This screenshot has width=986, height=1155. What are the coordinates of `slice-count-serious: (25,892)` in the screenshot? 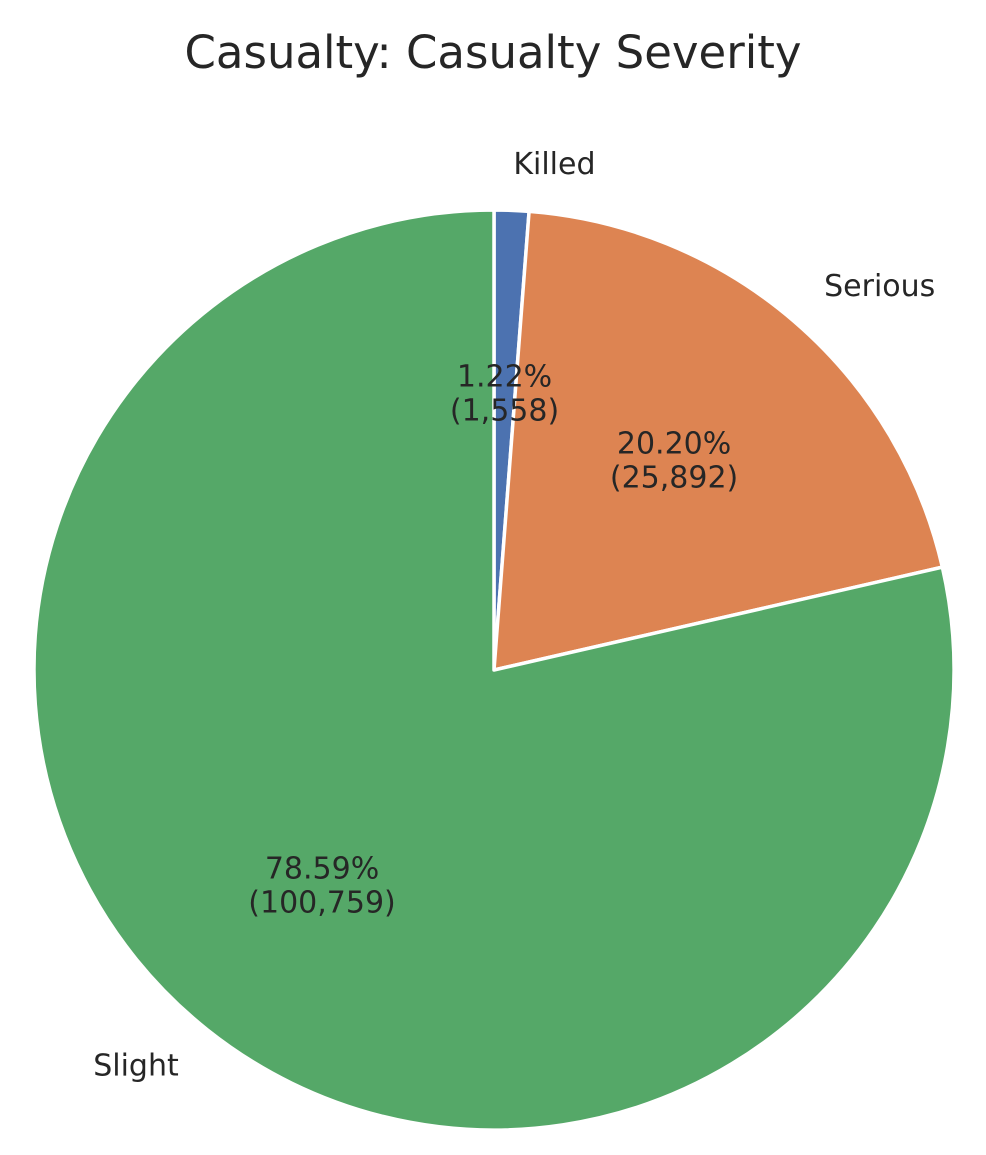 It's located at (674, 477).